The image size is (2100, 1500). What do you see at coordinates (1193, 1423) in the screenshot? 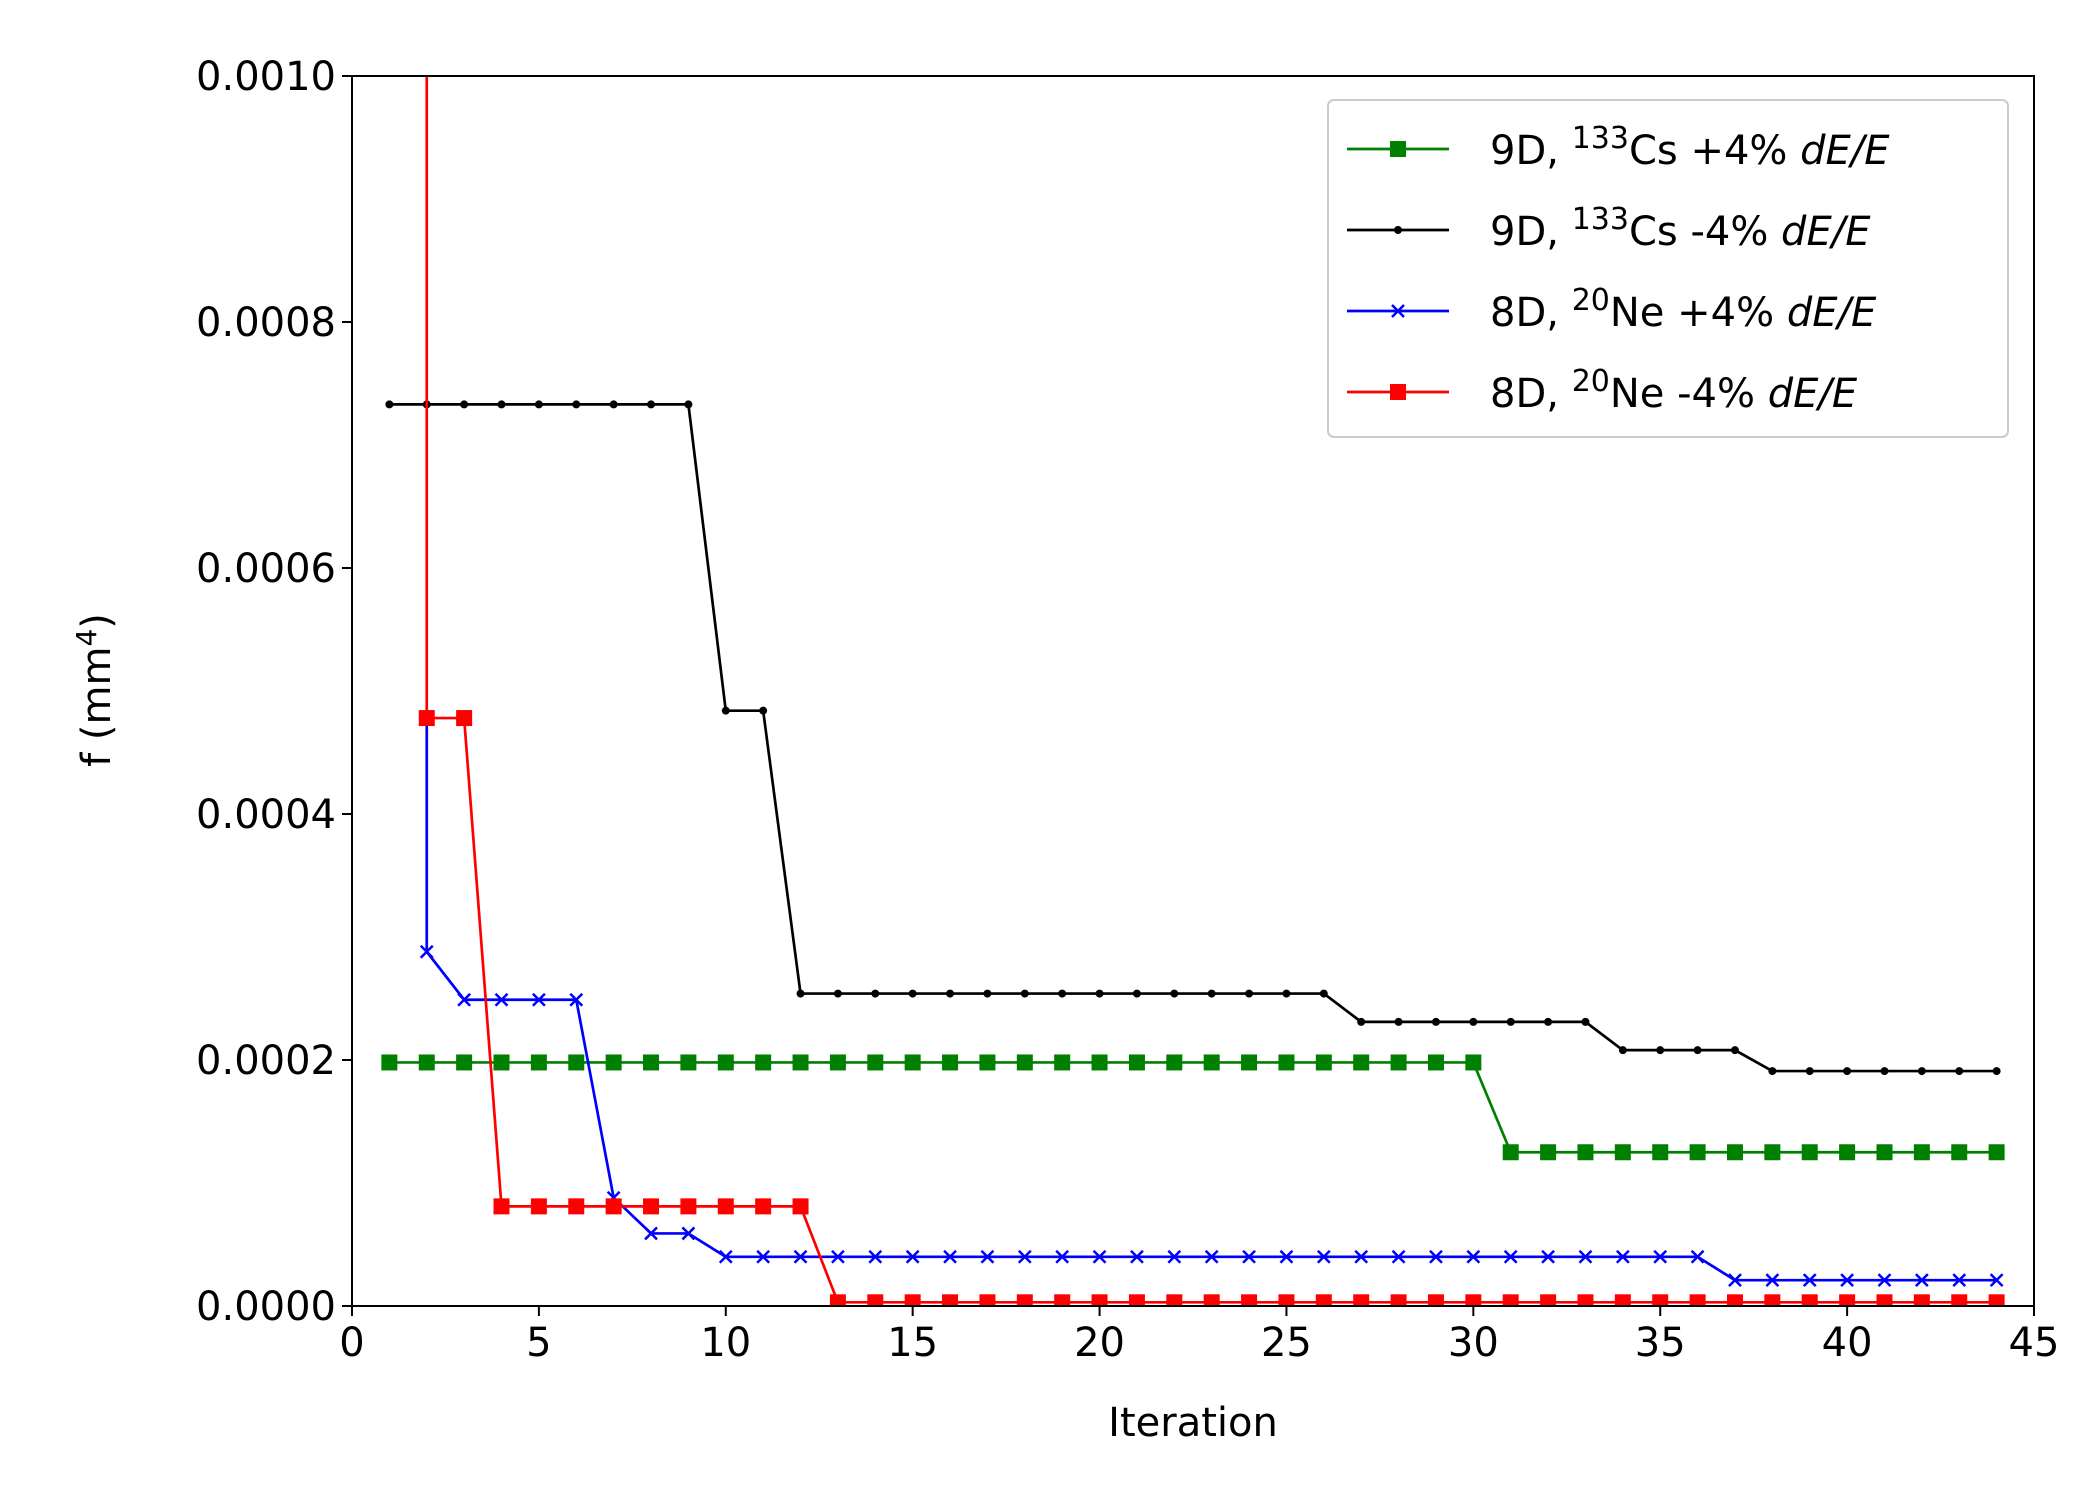
I see `x-axis-label: Iteration` at bounding box center [1193, 1423].